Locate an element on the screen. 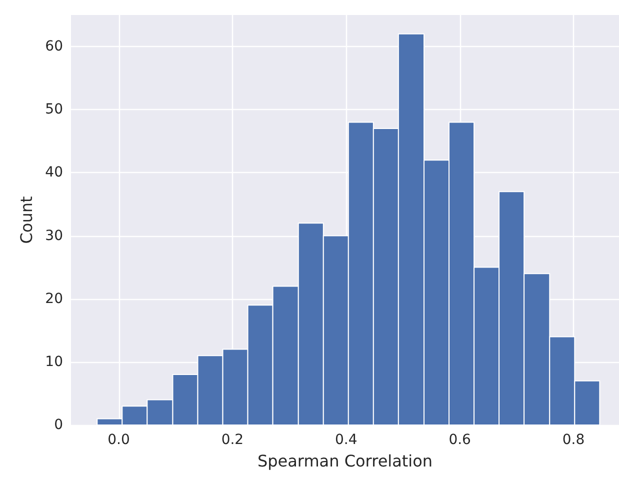  y-axis-title: Count is located at coordinates (26, 220).